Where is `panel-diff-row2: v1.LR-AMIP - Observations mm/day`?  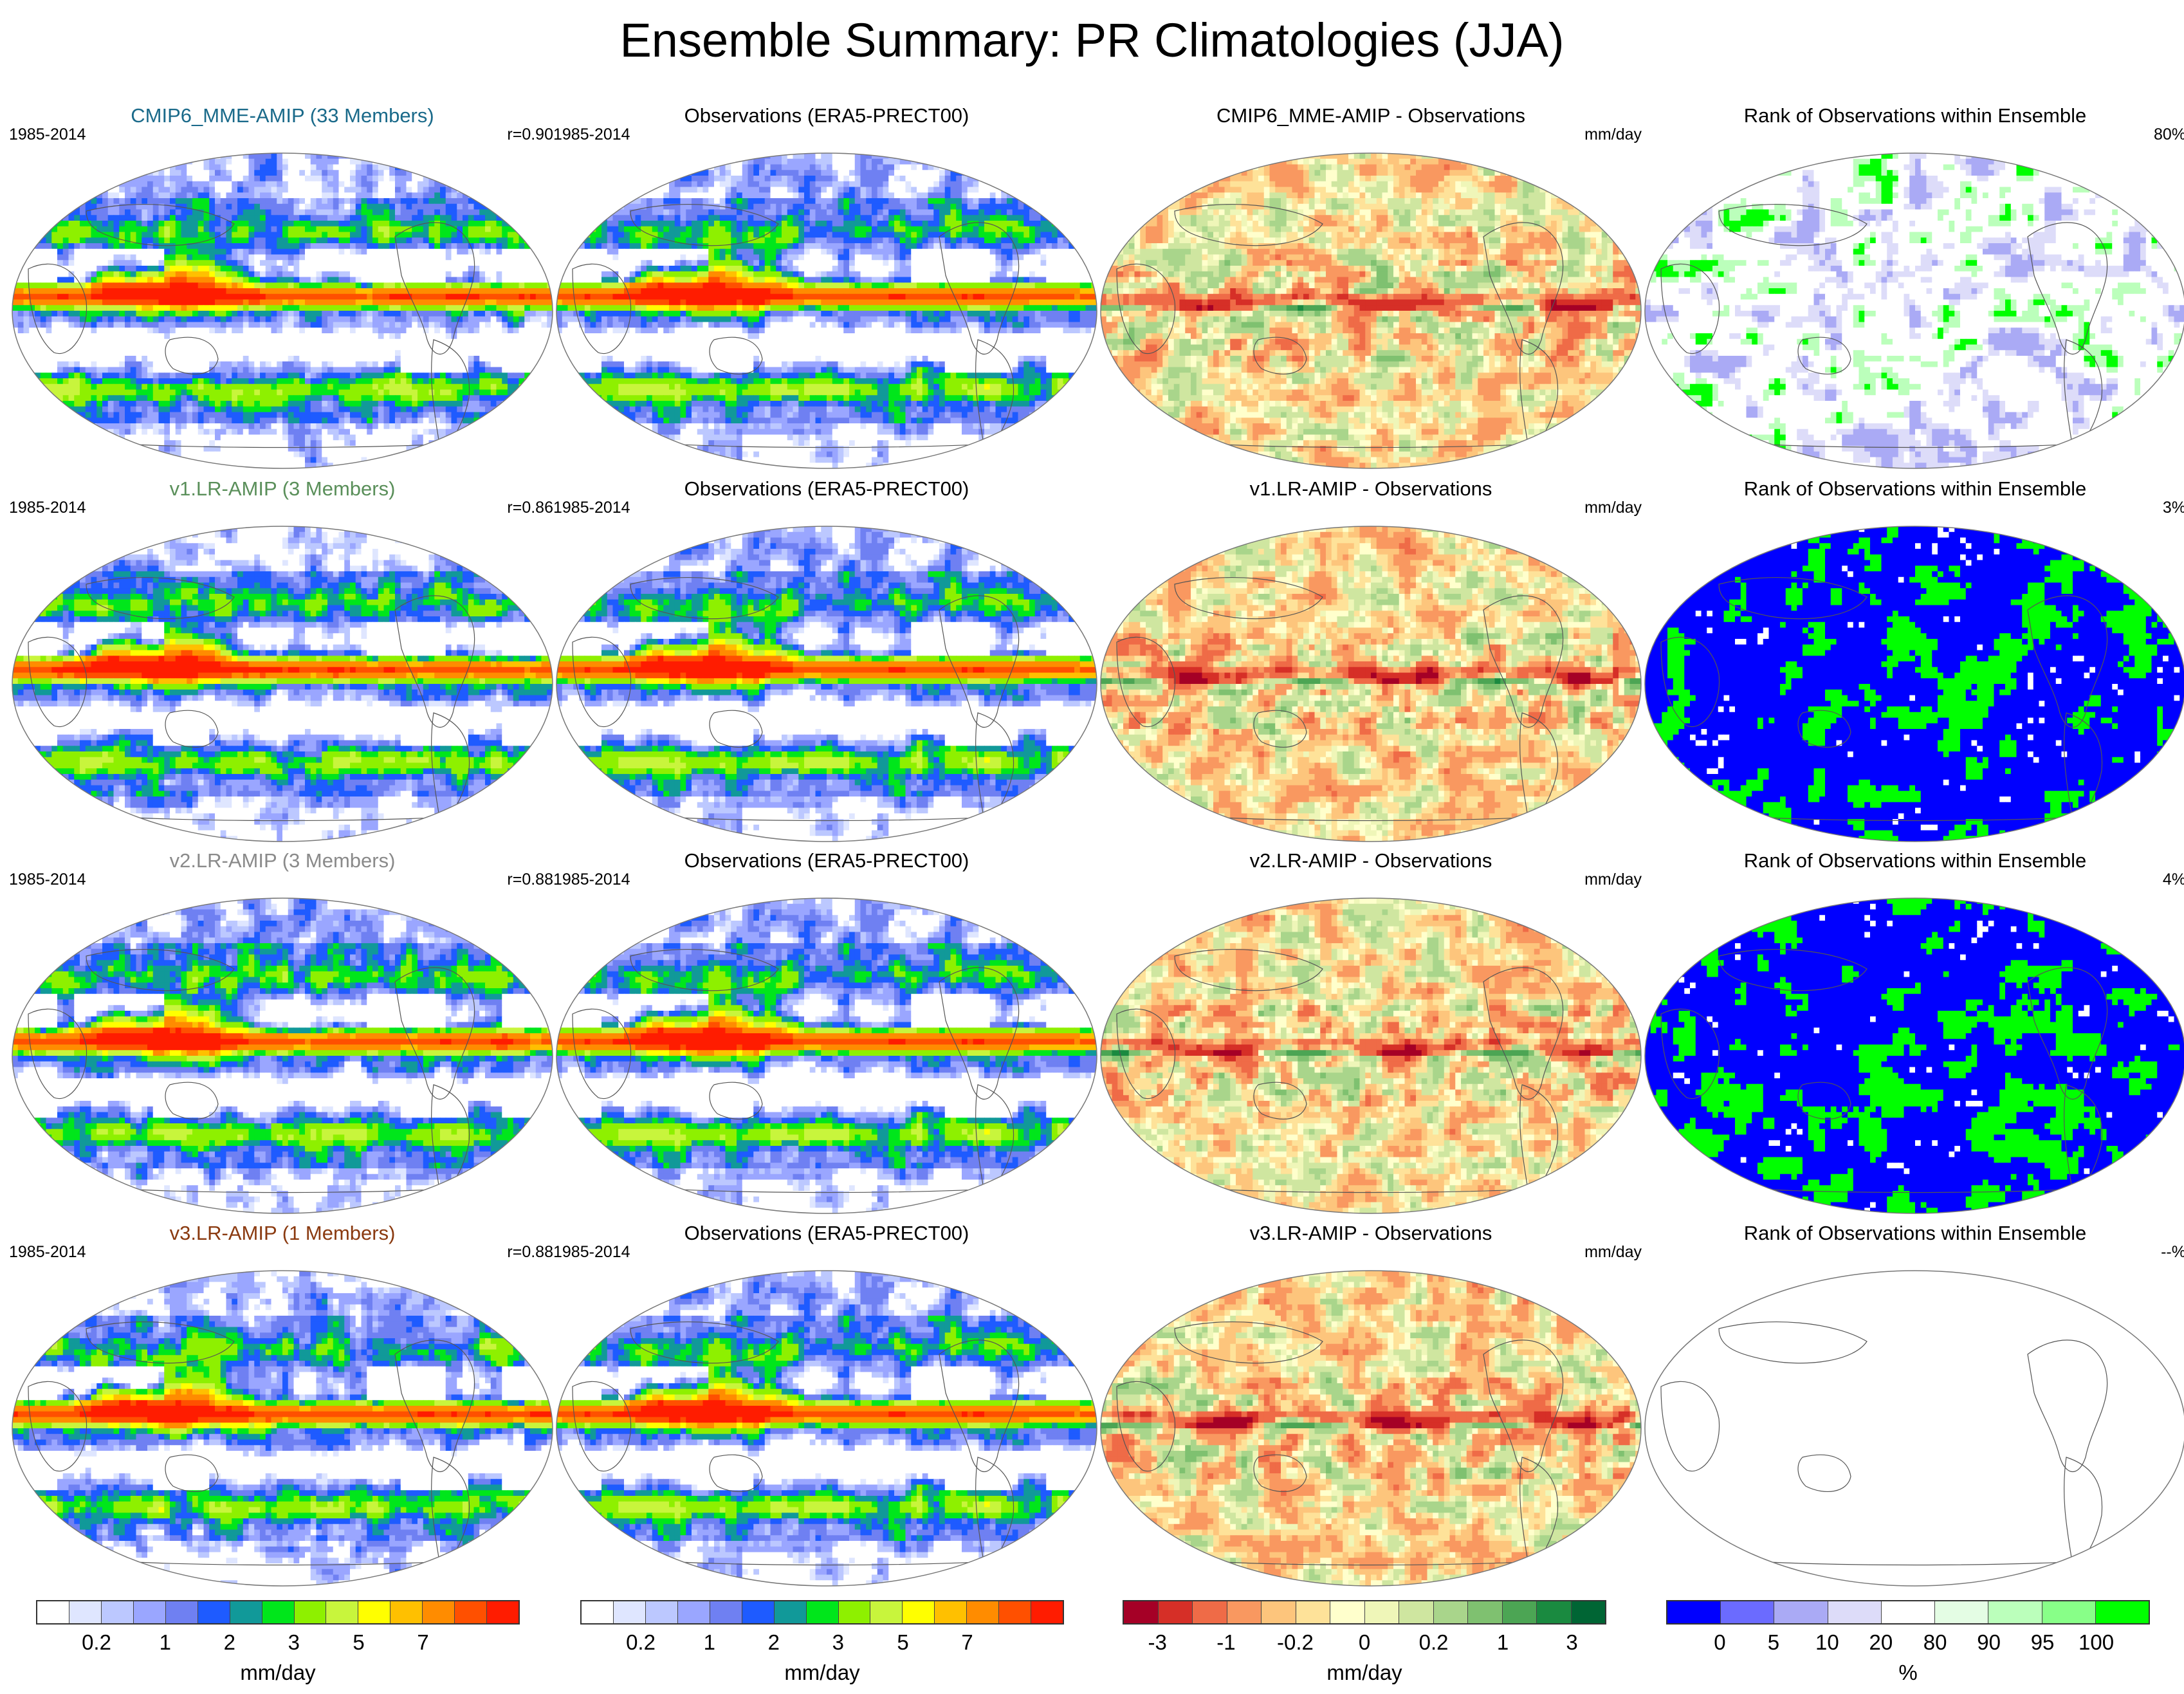
panel-diff-row2: v1.LR-AMIP - Observations mm/day is located at coordinates (1371, 662).